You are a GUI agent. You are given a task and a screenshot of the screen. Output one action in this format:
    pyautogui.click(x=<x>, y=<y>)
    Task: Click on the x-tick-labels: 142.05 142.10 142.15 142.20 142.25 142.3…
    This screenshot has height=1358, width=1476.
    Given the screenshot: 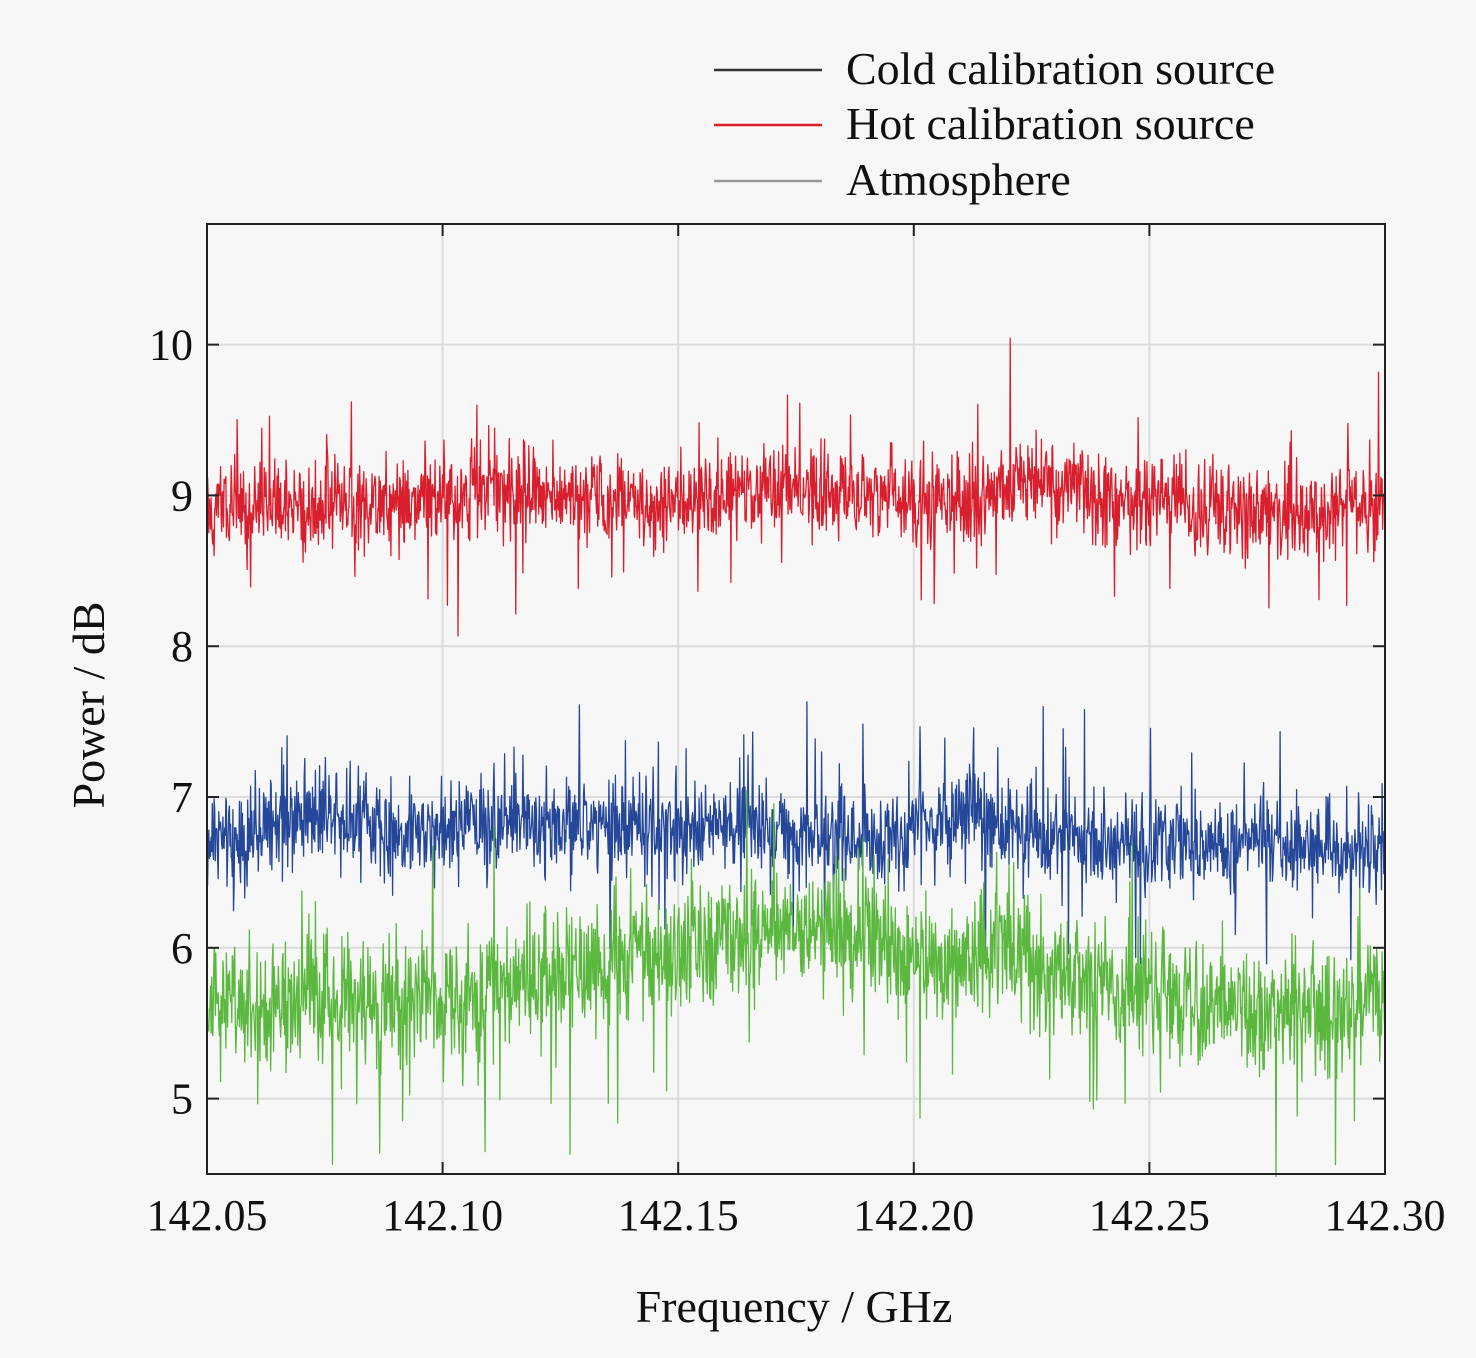 What is the action you would take?
    pyautogui.click(x=796, y=1215)
    